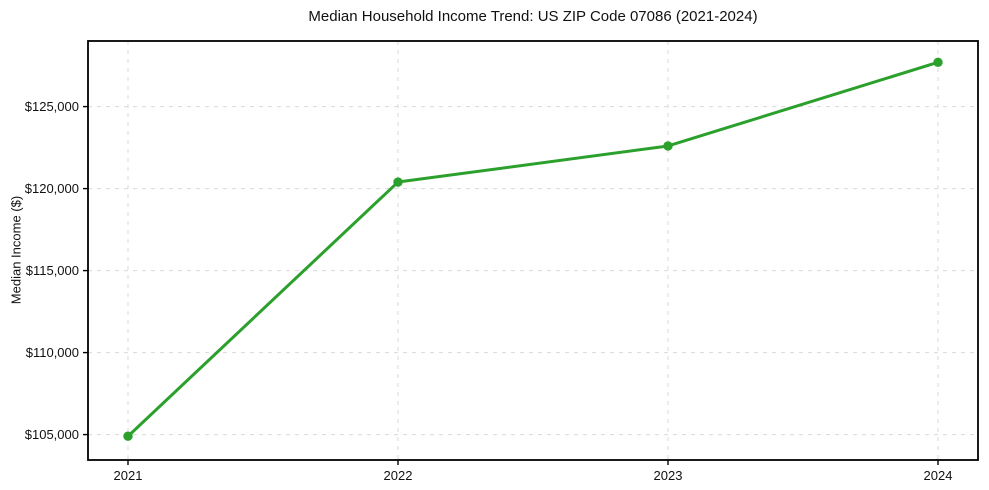 The width and height of the screenshot is (989, 490). I want to click on x-tick-label: 2023, so click(668, 475).